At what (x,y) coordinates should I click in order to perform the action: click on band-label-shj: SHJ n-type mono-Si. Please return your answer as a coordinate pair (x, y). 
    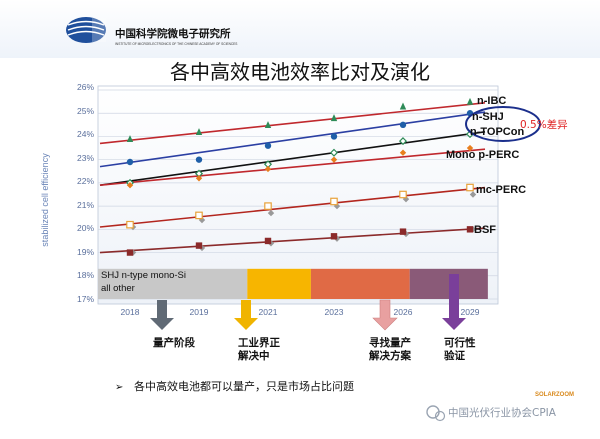
    Looking at the image, I should click on (143, 275).